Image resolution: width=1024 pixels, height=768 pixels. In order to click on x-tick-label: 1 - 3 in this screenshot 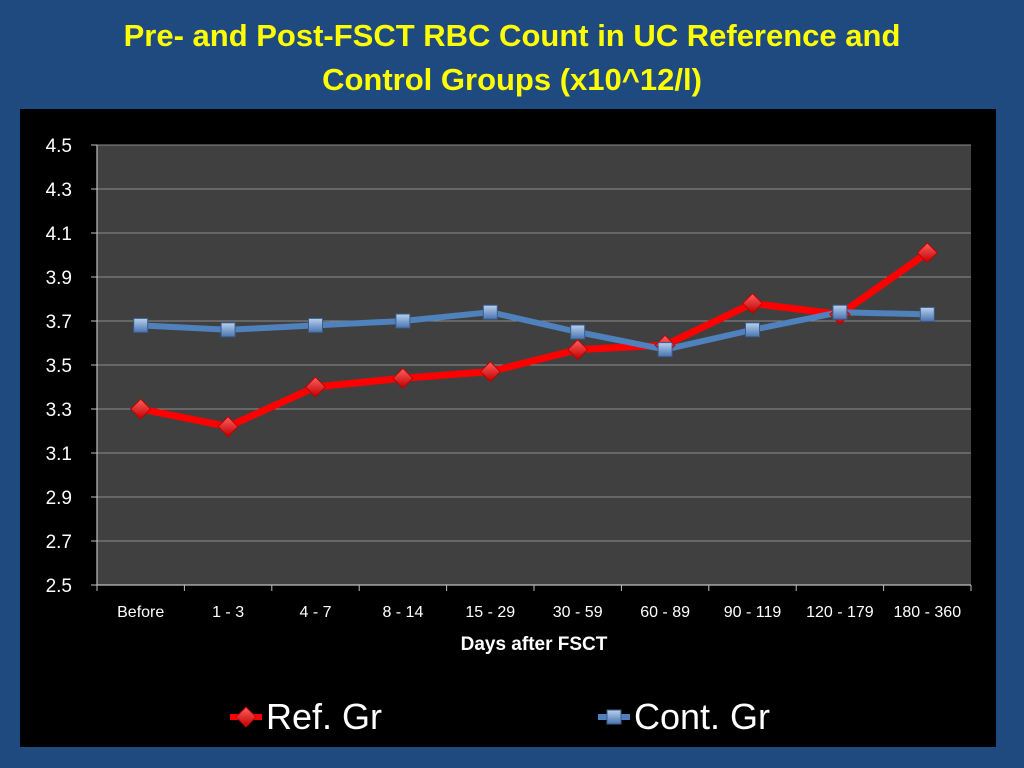, I will do `click(228, 612)`.